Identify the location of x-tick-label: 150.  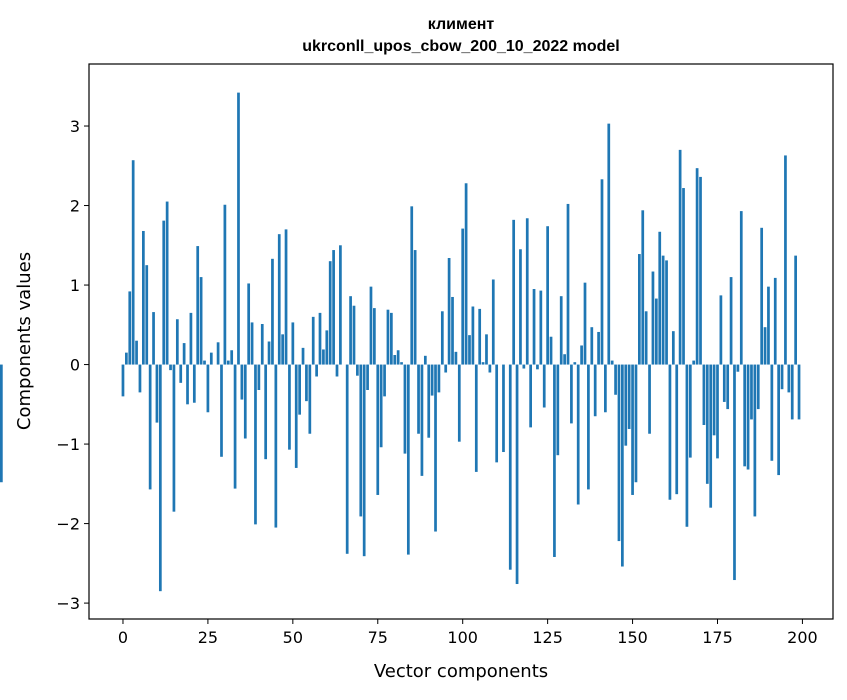
(632, 637).